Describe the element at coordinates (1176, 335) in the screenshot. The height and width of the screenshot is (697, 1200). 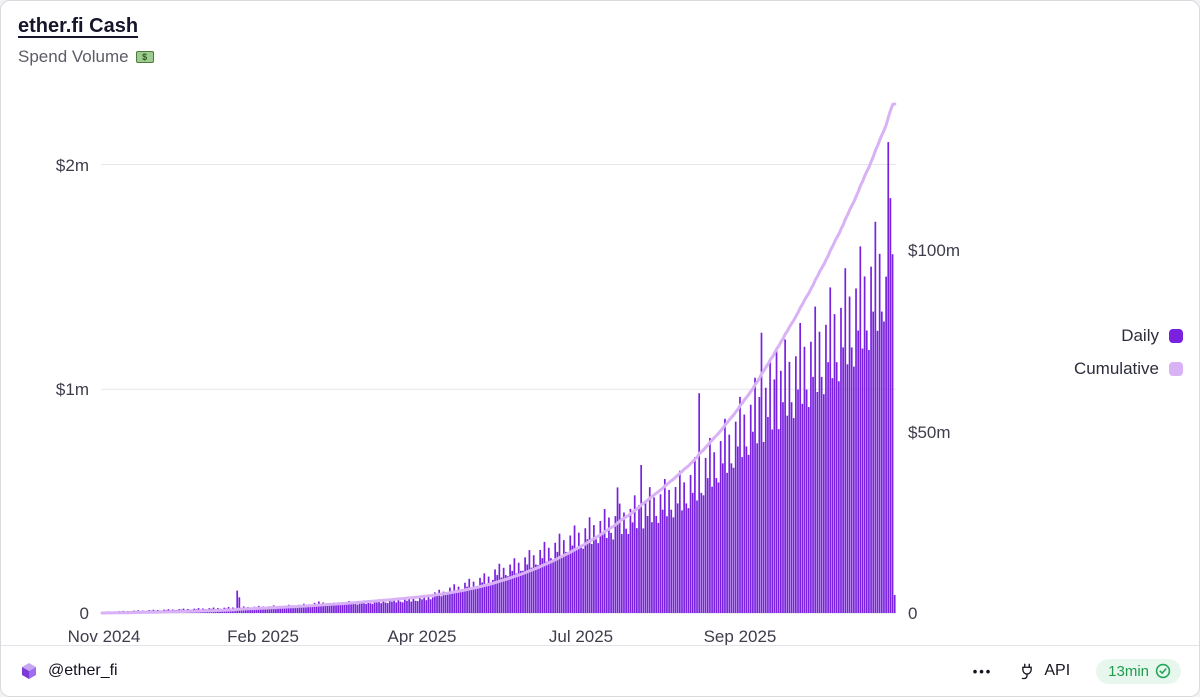
I see `daily-swatch` at that location.